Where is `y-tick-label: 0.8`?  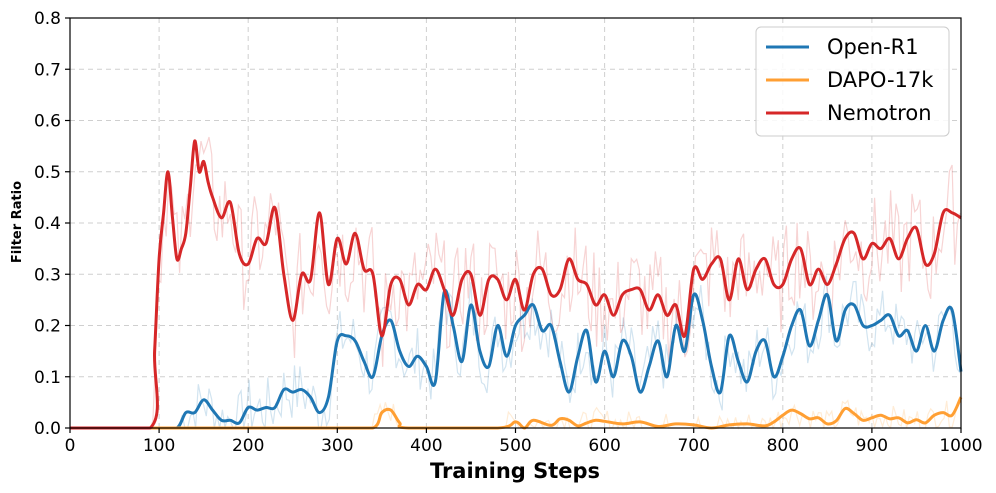
y-tick-label: 0.8 is located at coordinates (47, 19).